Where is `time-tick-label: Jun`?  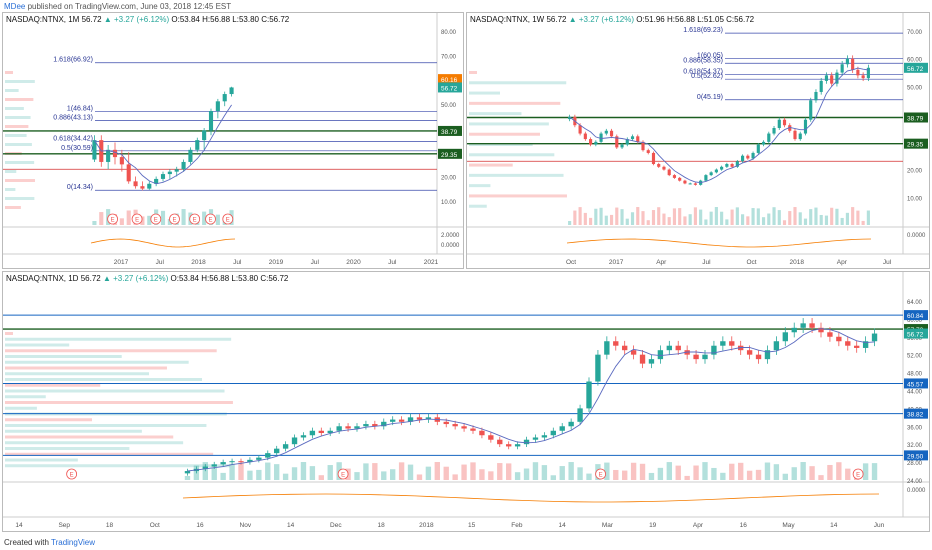 time-tick-label: Jun is located at coordinates (879, 525).